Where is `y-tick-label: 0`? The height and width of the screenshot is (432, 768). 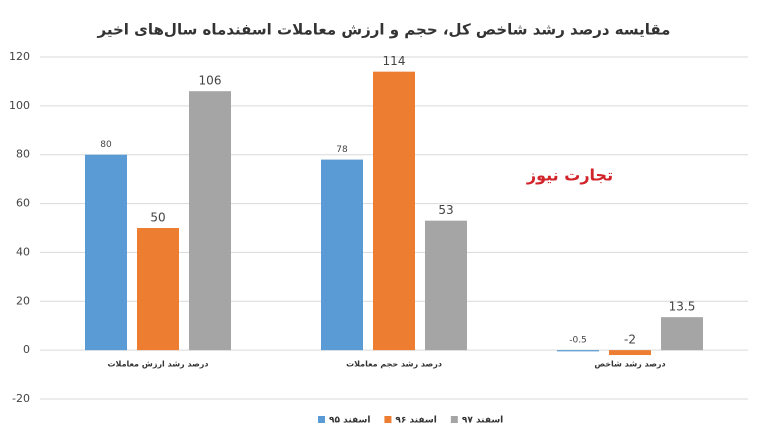 y-tick-label: 0 is located at coordinates (26, 349).